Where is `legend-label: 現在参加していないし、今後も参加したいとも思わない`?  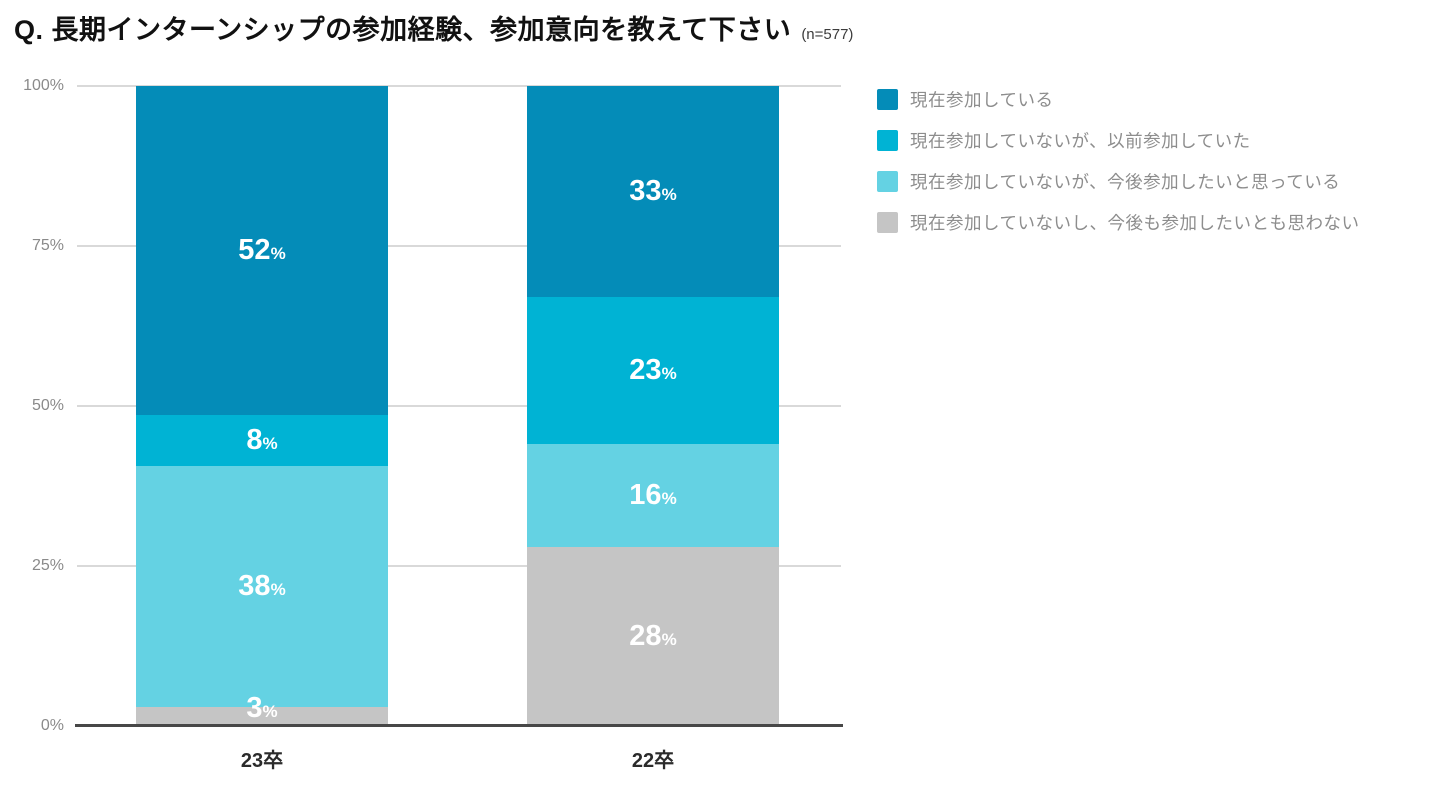 legend-label: 現在参加していないし、今後も参加したいとも思わない is located at coordinates (1135, 222).